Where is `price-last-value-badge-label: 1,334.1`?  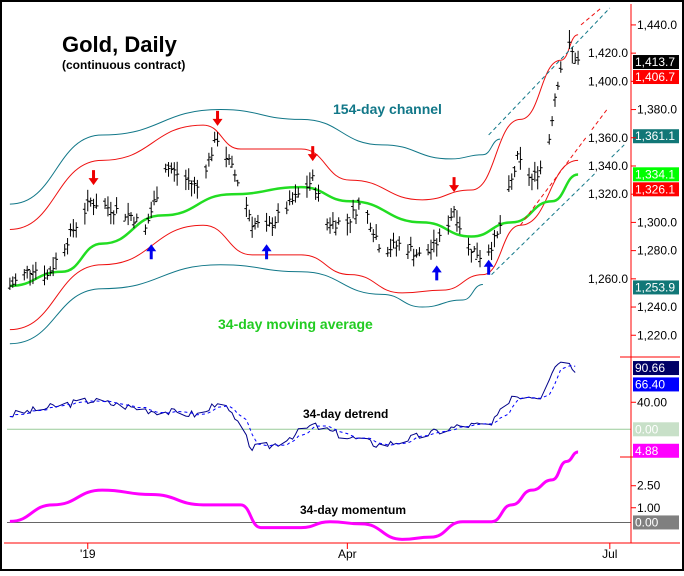
price-last-value-badge-label: 1,334.1 is located at coordinates (655, 174).